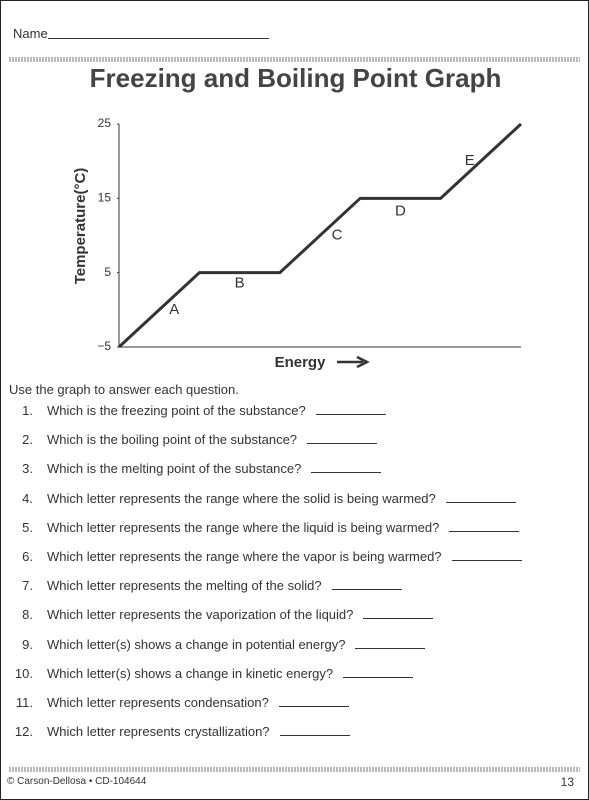  I want to click on question-number: 12., so click(23, 732).